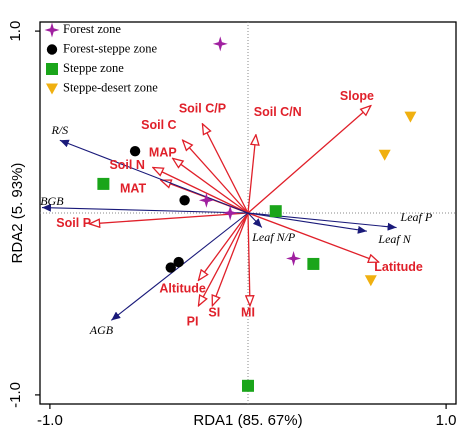 This screenshot has height=437, width=474. What do you see at coordinates (307, 223) in the screenshot?
I see `response-arrow-leaf-n` at bounding box center [307, 223].